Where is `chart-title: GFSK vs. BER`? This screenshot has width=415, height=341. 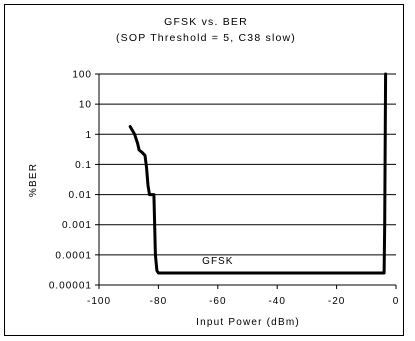 chart-title: GFSK vs. BER is located at coordinates (206, 22).